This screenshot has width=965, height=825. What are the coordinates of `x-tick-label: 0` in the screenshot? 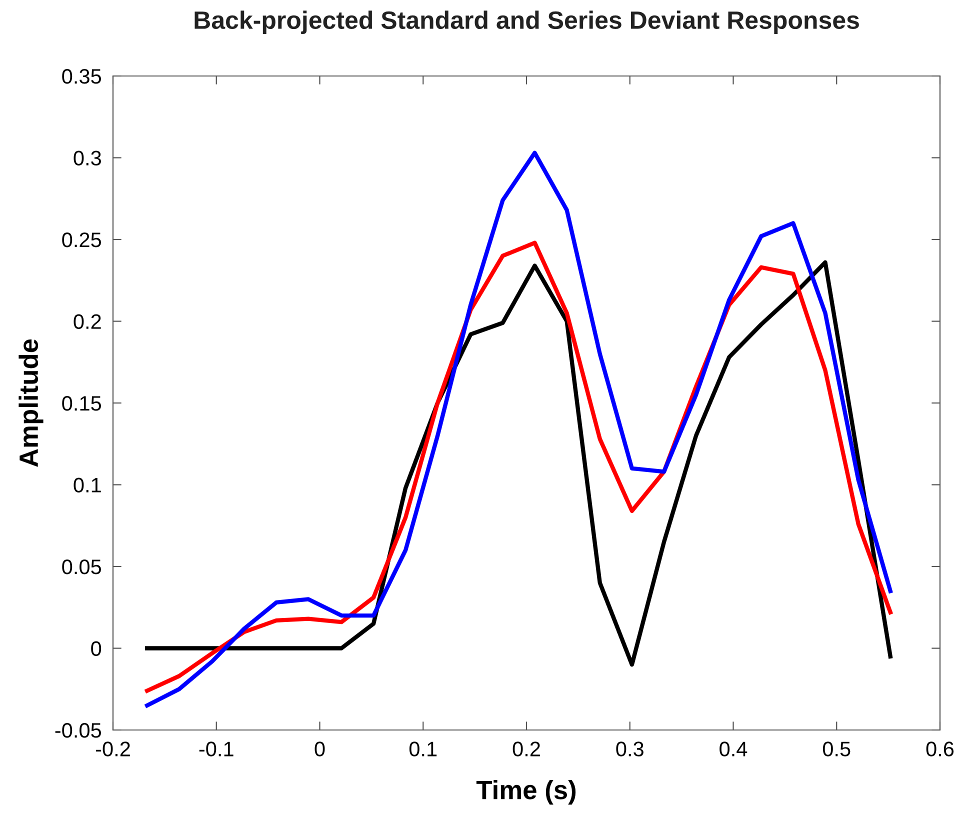 It's located at (319, 749).